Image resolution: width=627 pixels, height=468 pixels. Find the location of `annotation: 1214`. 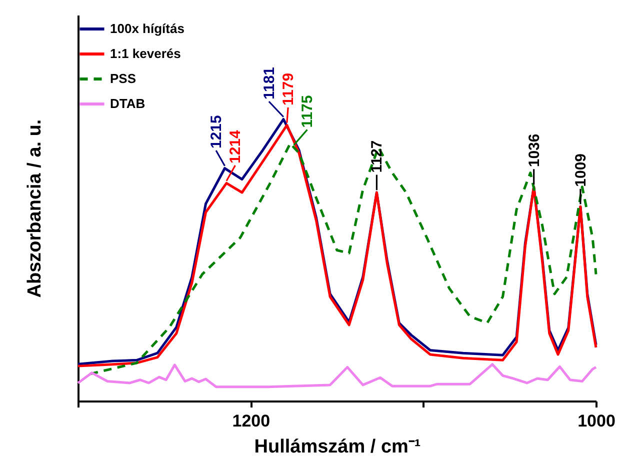

annotation: 1214 is located at coordinates (235, 146).